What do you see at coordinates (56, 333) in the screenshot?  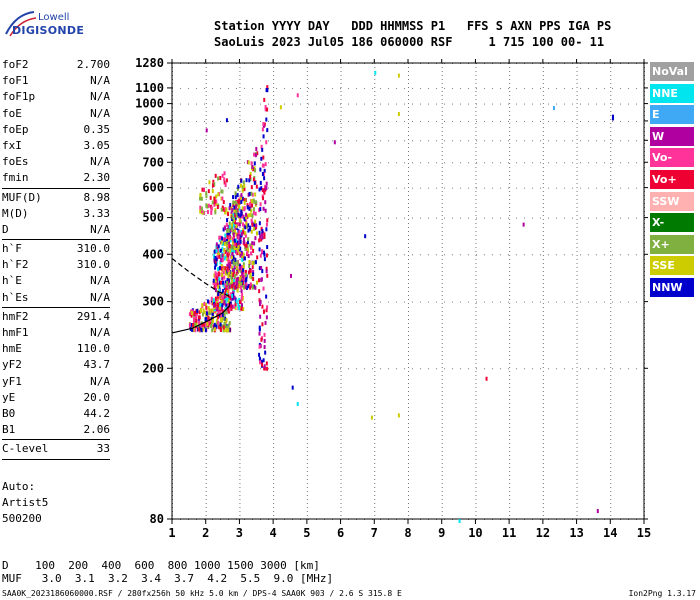 I see `param-row: hmF1 N/A` at bounding box center [56, 333].